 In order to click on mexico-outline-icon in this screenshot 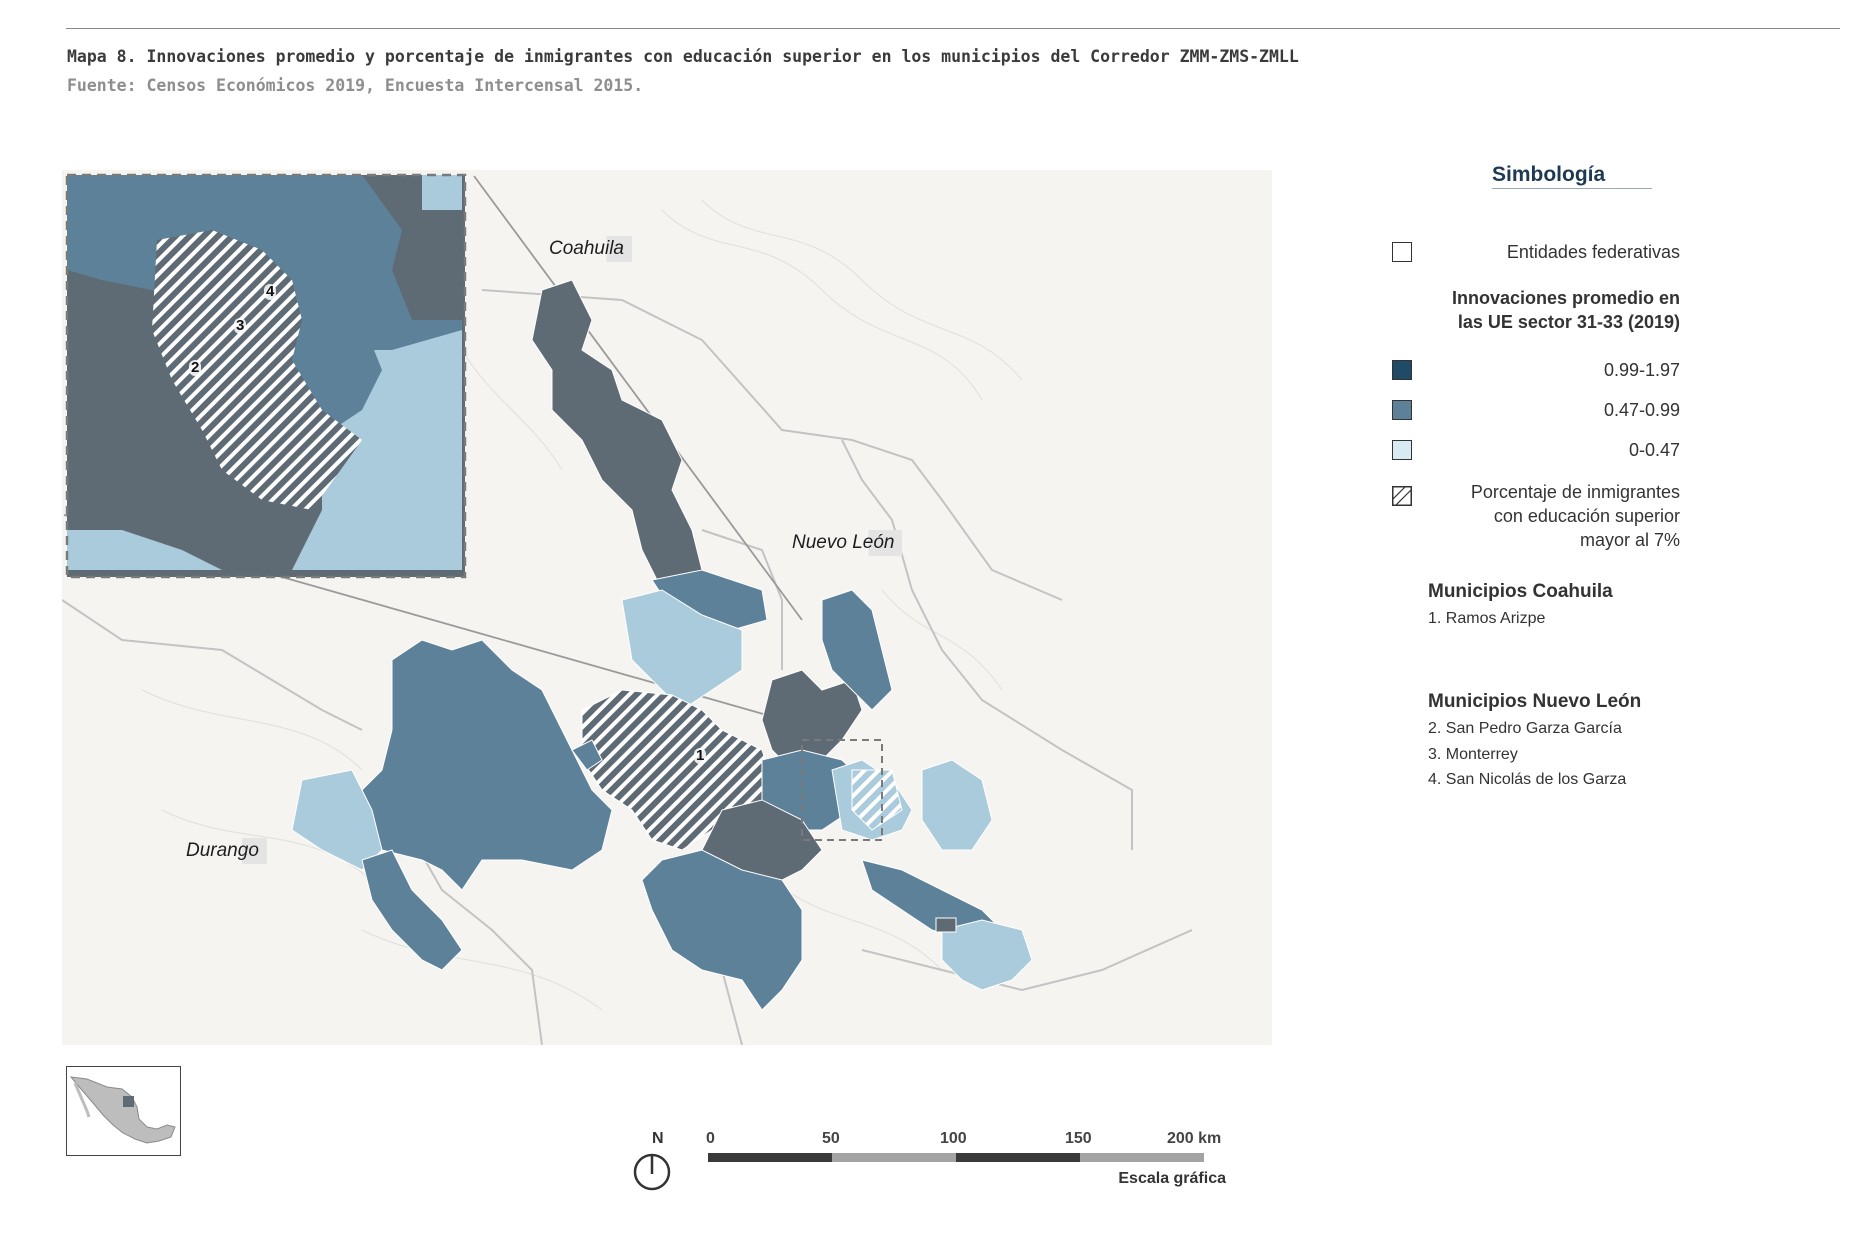, I will do `click(122, 1110)`.